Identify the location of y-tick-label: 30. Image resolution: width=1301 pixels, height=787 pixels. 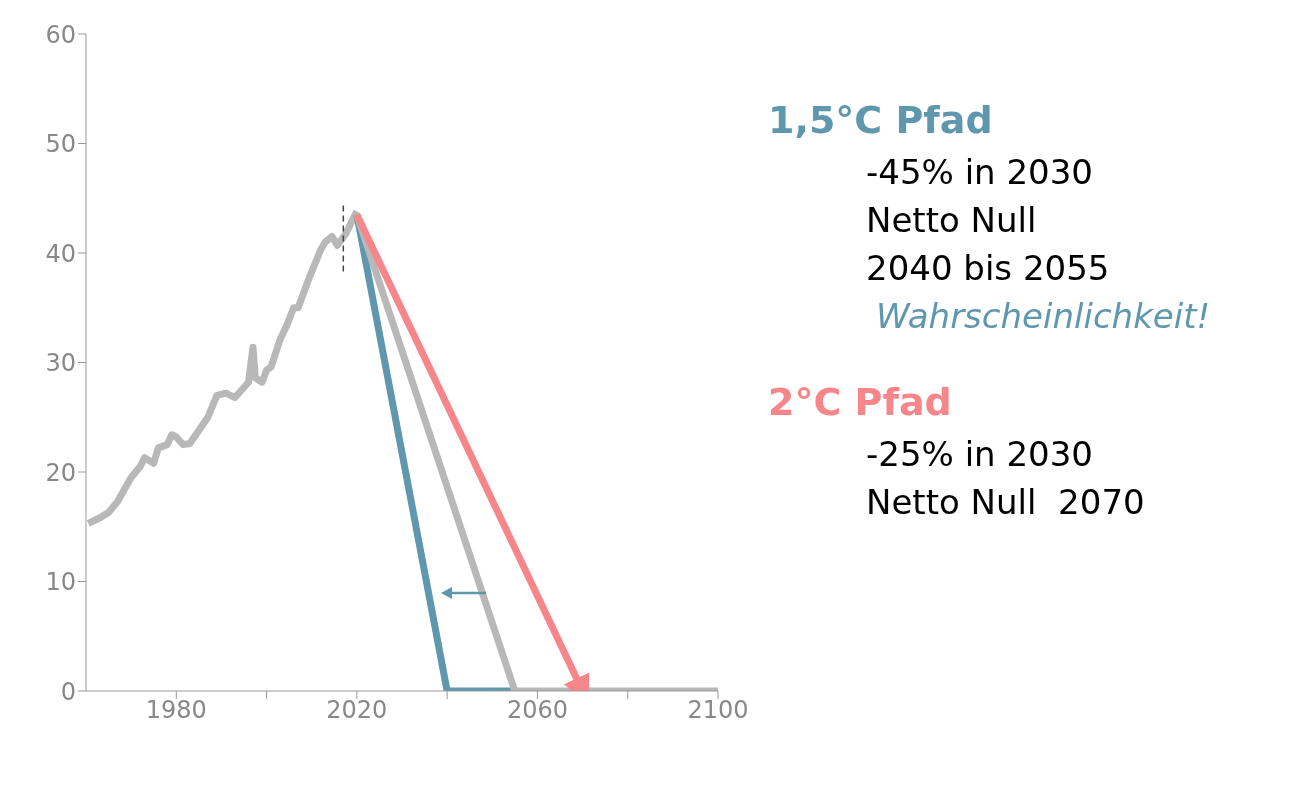
(60, 363).